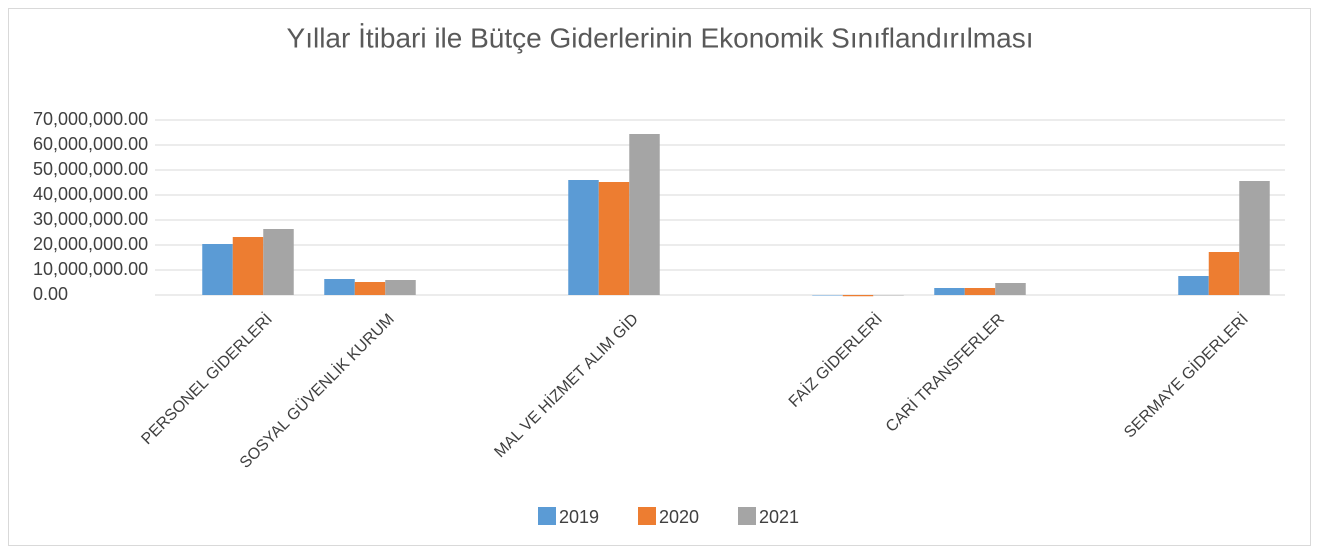 The width and height of the screenshot is (1320, 552). What do you see at coordinates (579, 517) in the screenshot?
I see `legend-label: 2019` at bounding box center [579, 517].